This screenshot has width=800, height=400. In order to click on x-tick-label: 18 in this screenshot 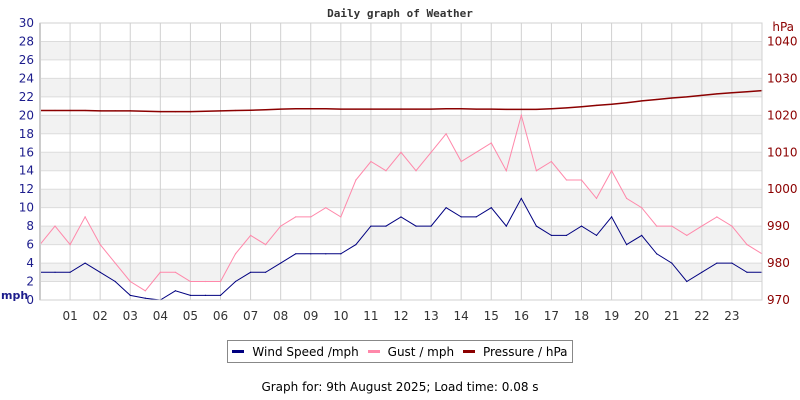, I will do `click(581, 316)`.